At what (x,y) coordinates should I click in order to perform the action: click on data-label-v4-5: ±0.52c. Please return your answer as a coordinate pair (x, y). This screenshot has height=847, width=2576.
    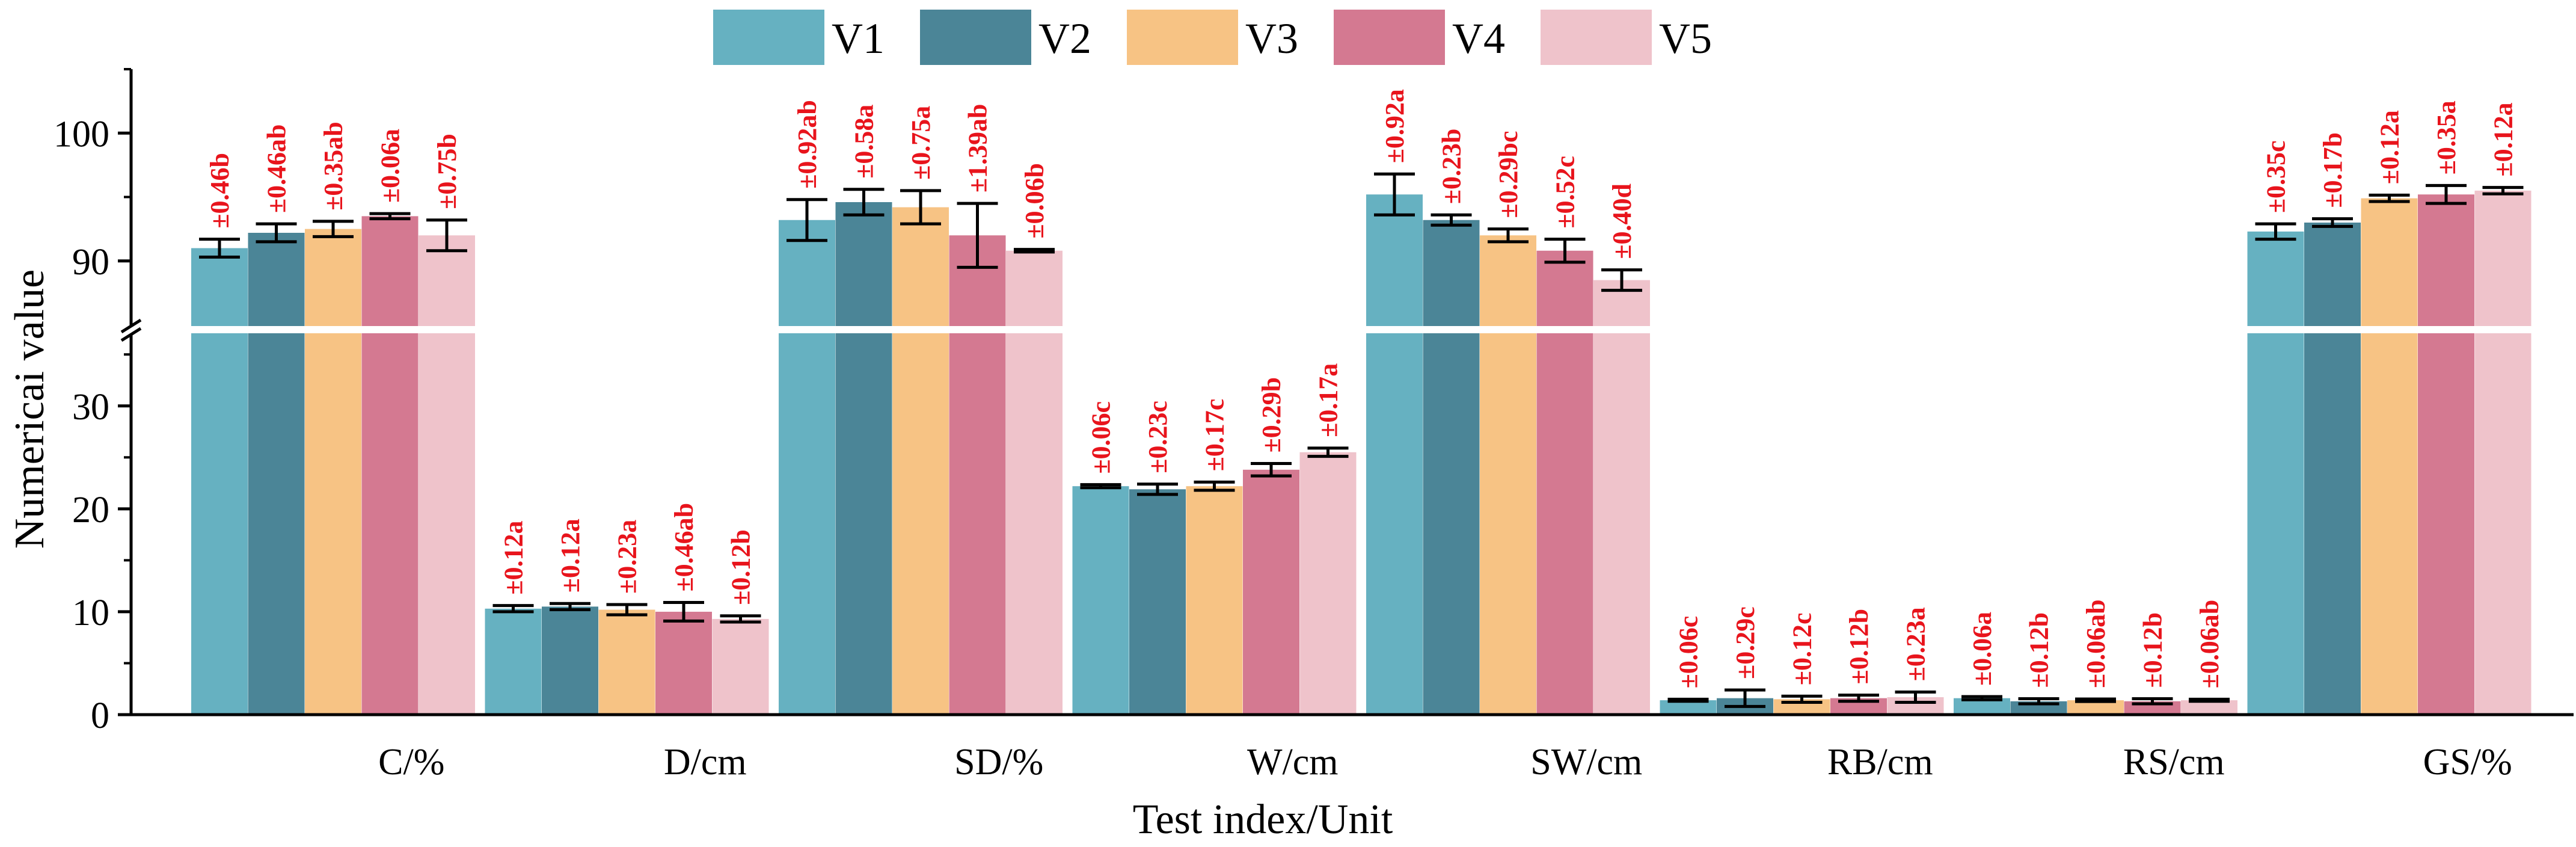
    Looking at the image, I should click on (1565, 192).